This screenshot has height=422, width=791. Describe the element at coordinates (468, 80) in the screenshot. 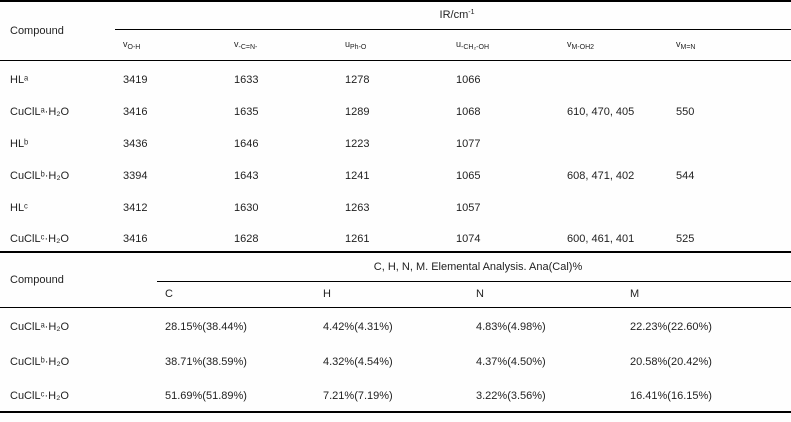

I see `value-cell: 1066` at that location.